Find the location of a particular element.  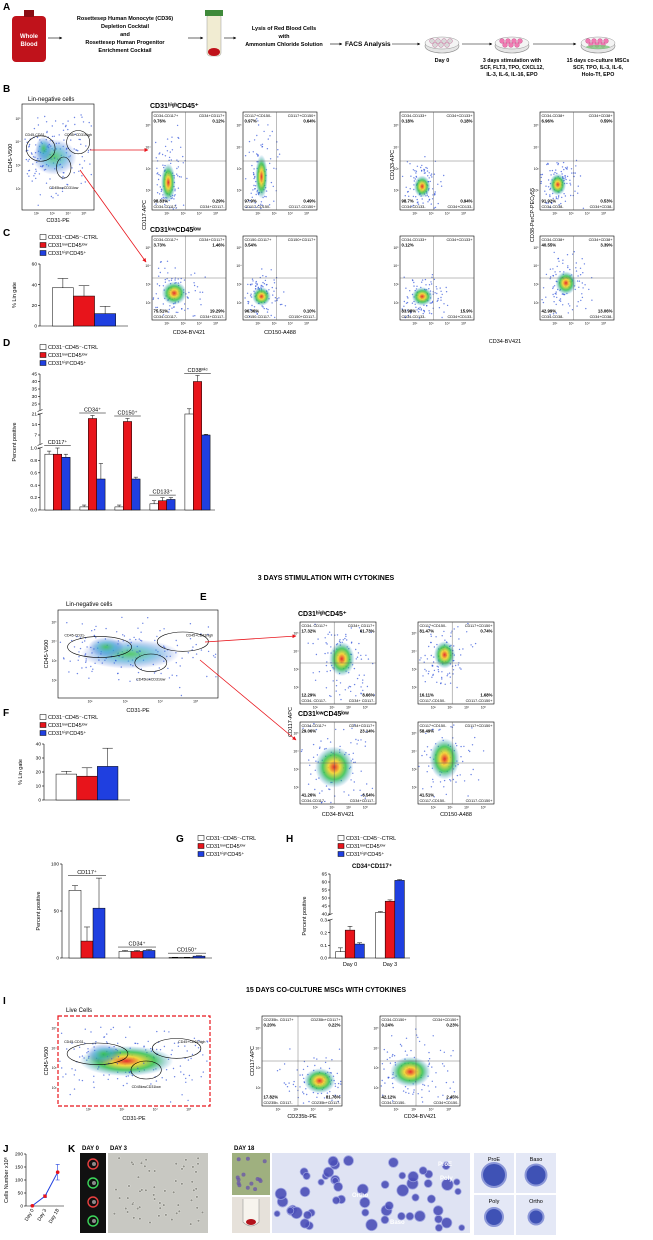

y-tick-label: 35 is located at coordinates (35, 390).